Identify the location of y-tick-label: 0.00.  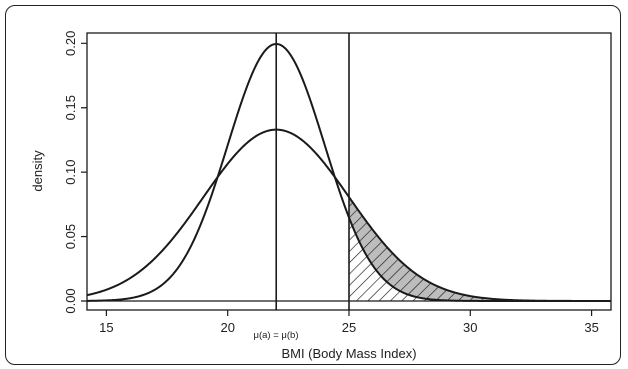
(70, 300).